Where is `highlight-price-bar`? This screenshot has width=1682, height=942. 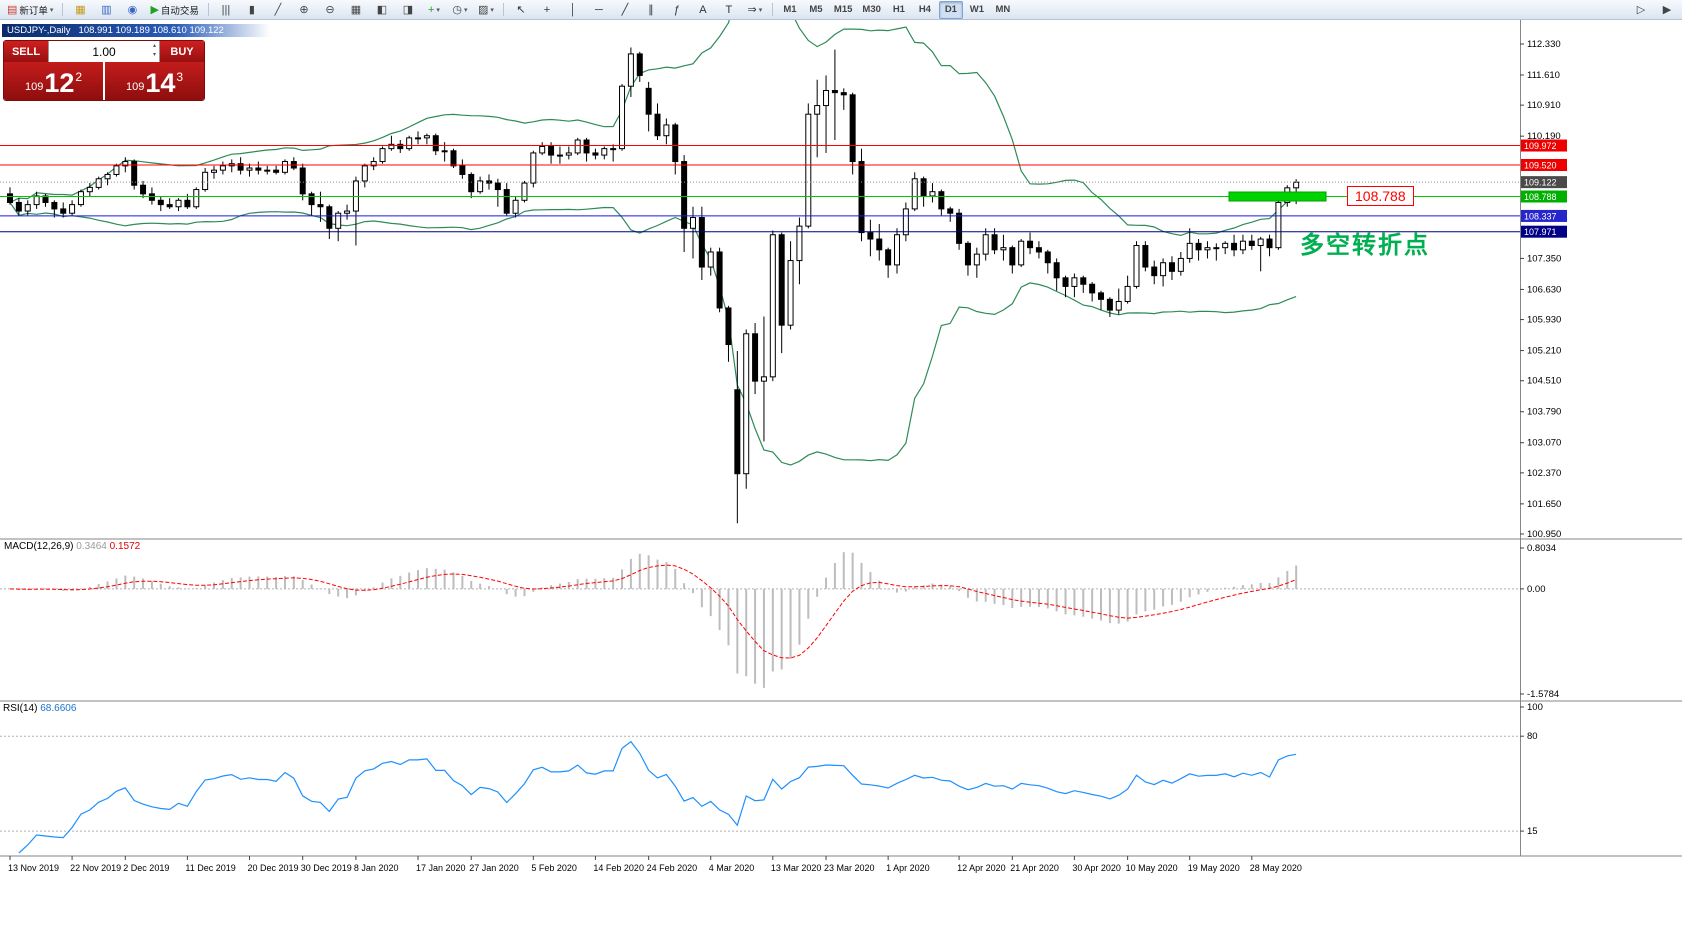
highlight-price-bar is located at coordinates (1277, 196).